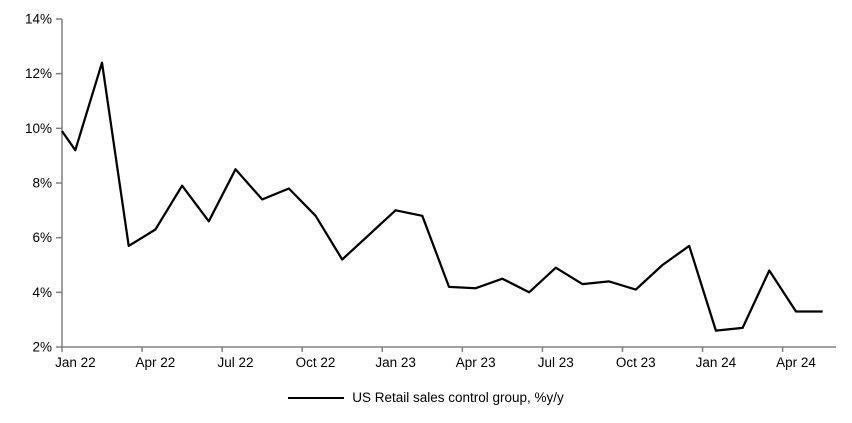 The width and height of the screenshot is (852, 423). I want to click on x-axis-tick-label: Apr 22, so click(156, 362).